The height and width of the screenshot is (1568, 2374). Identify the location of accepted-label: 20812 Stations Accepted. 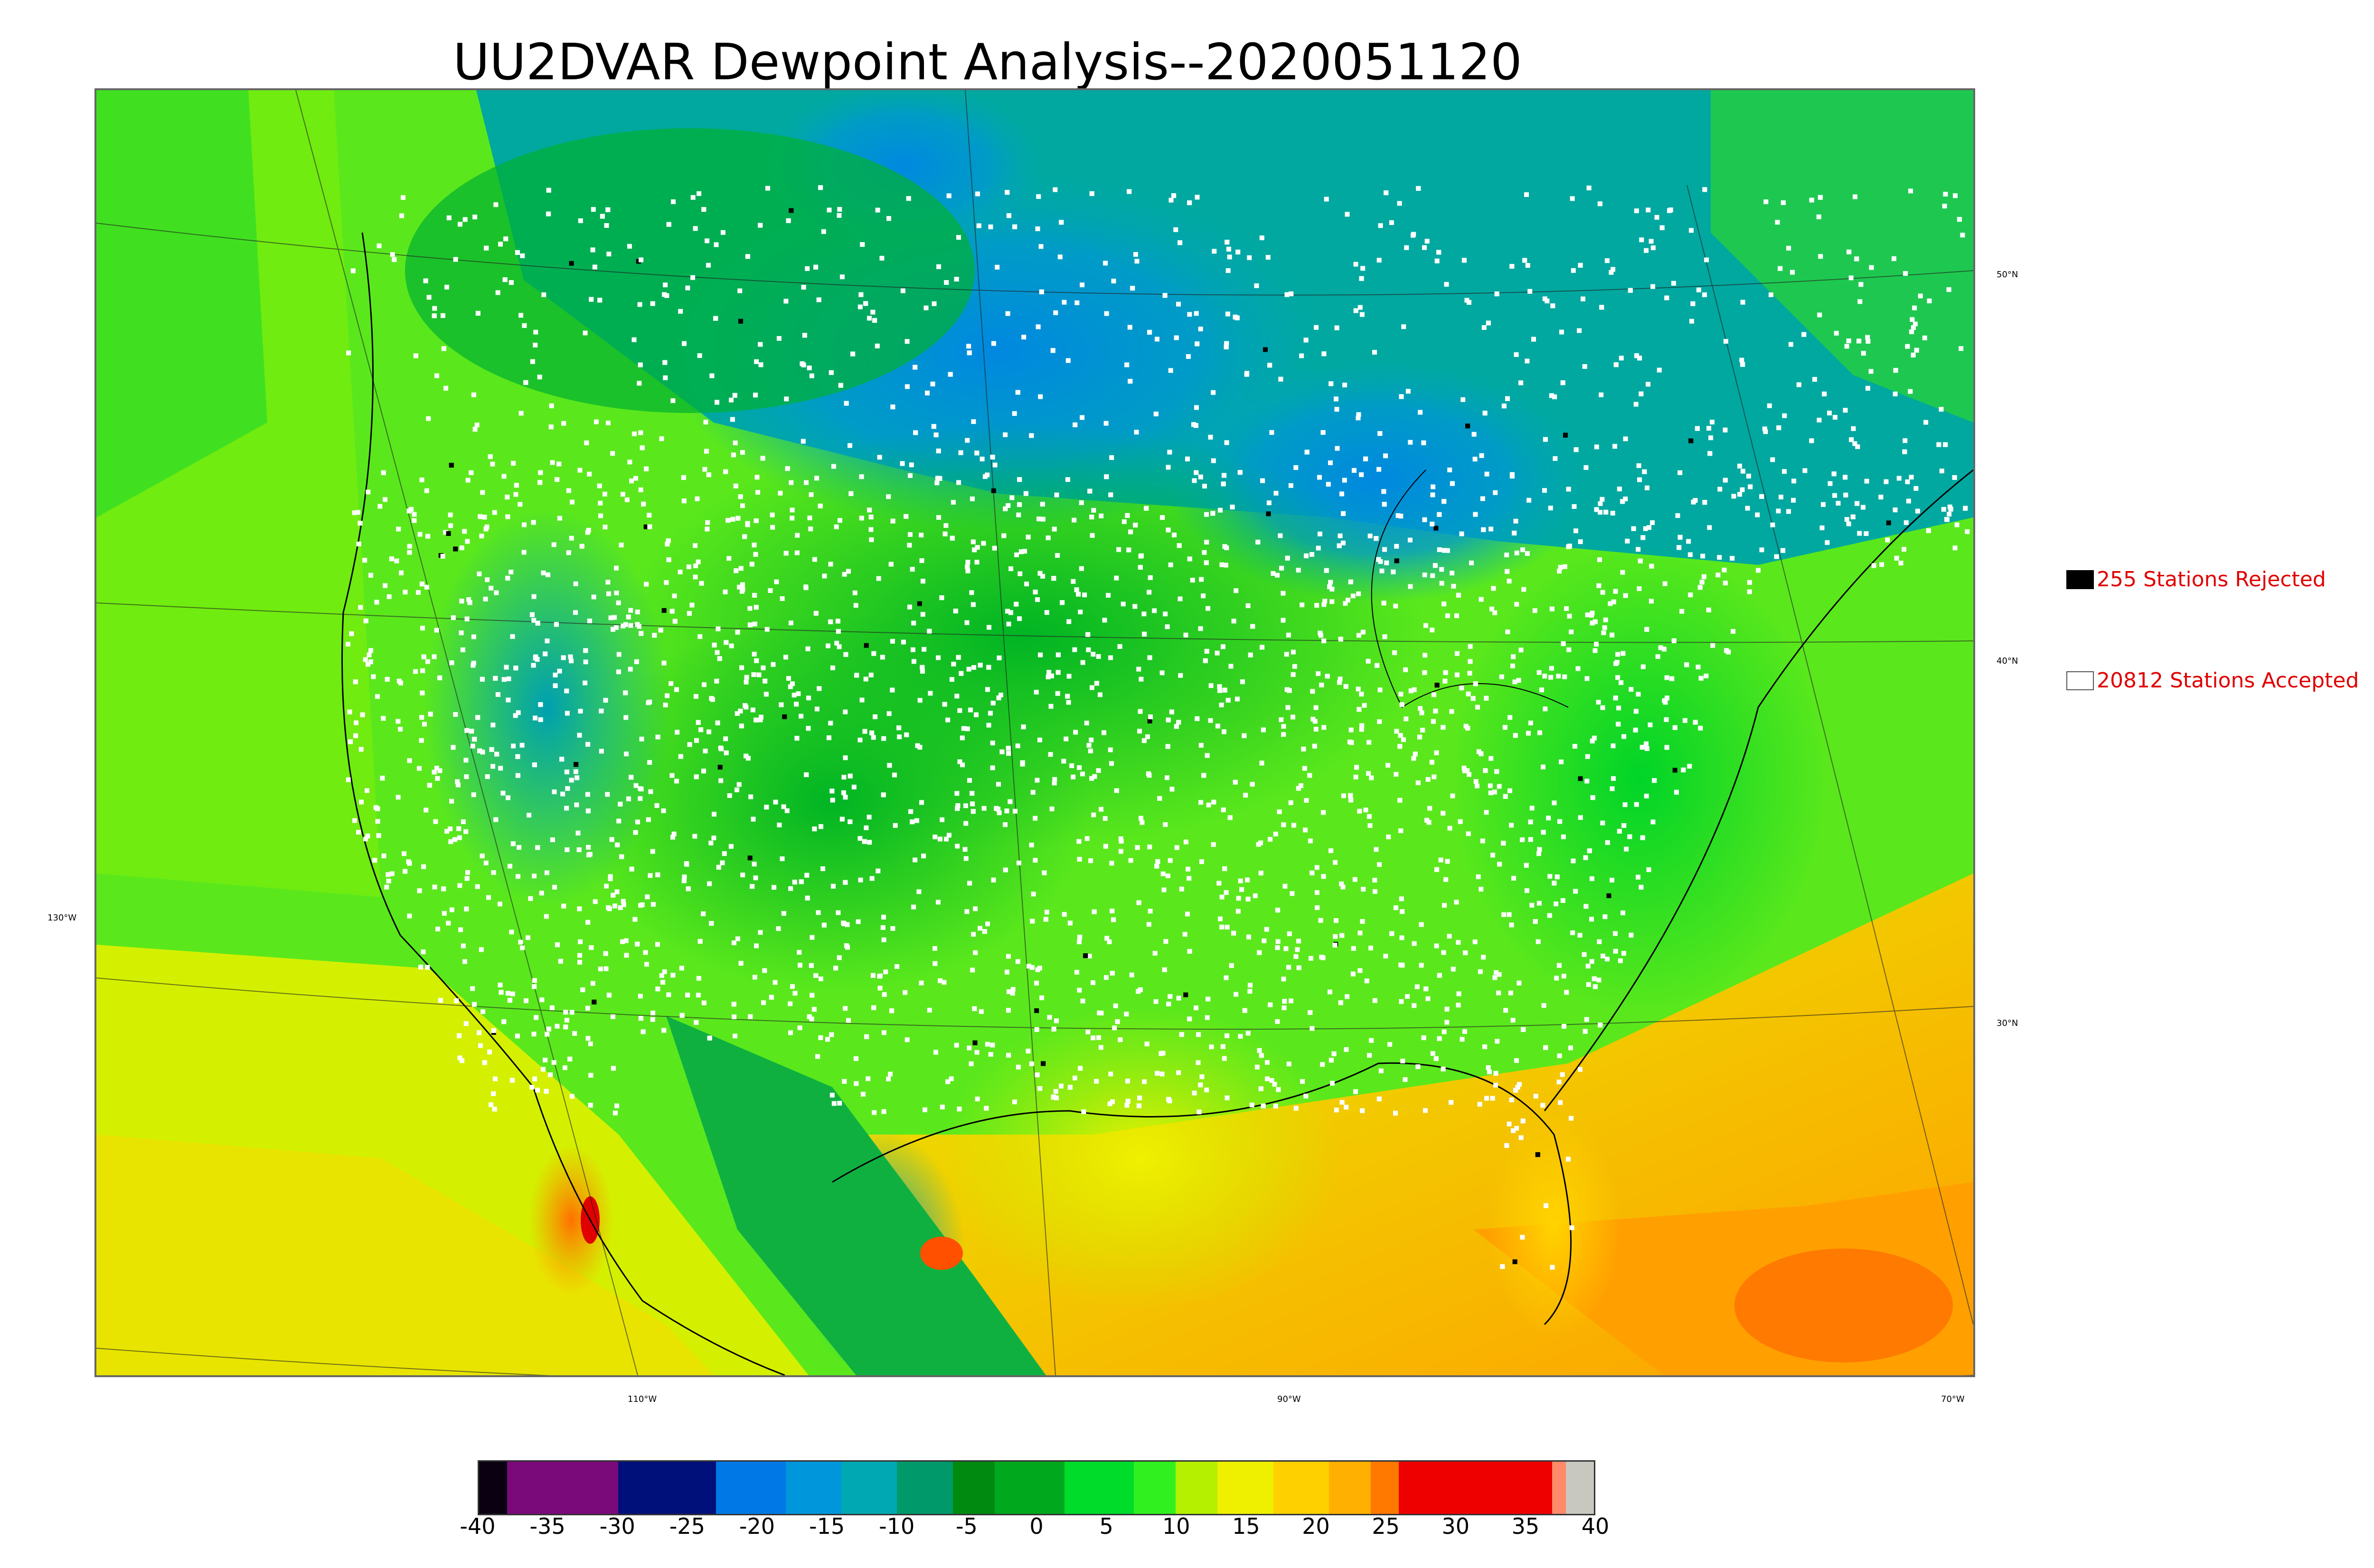
(2228, 681).